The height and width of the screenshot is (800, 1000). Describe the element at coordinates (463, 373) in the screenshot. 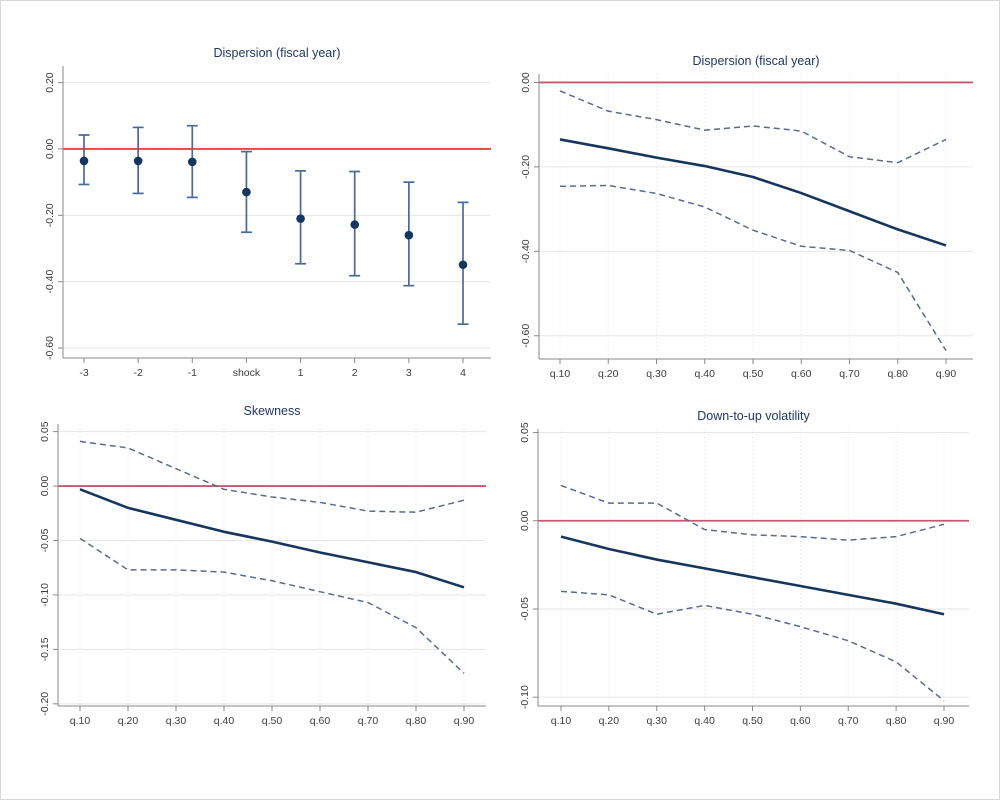

I see `svg-text: 4` at that location.